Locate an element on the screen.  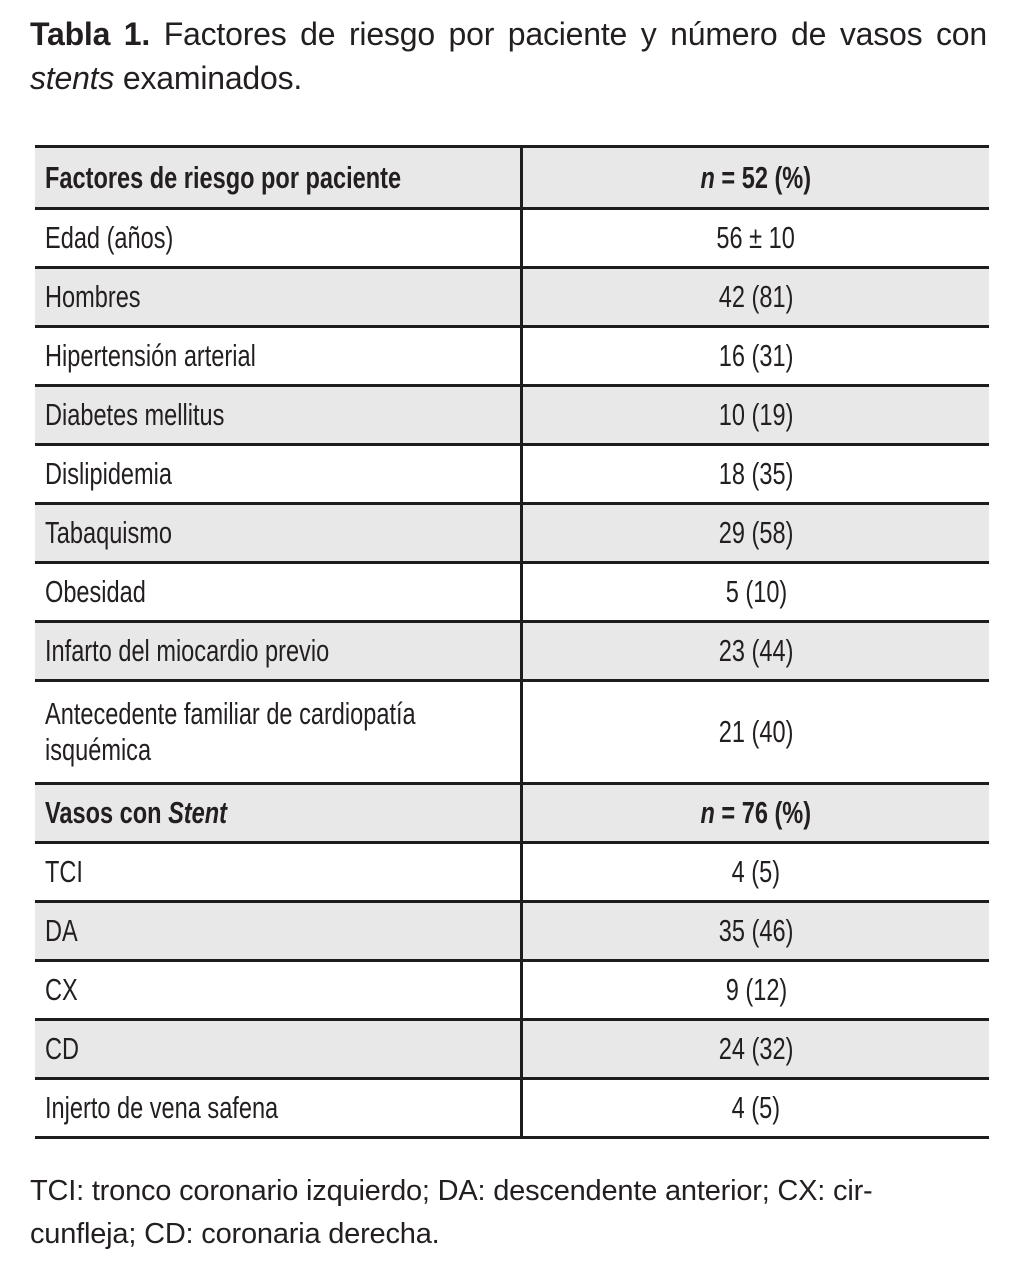
row-label-cell: DA is located at coordinates (279, 931).